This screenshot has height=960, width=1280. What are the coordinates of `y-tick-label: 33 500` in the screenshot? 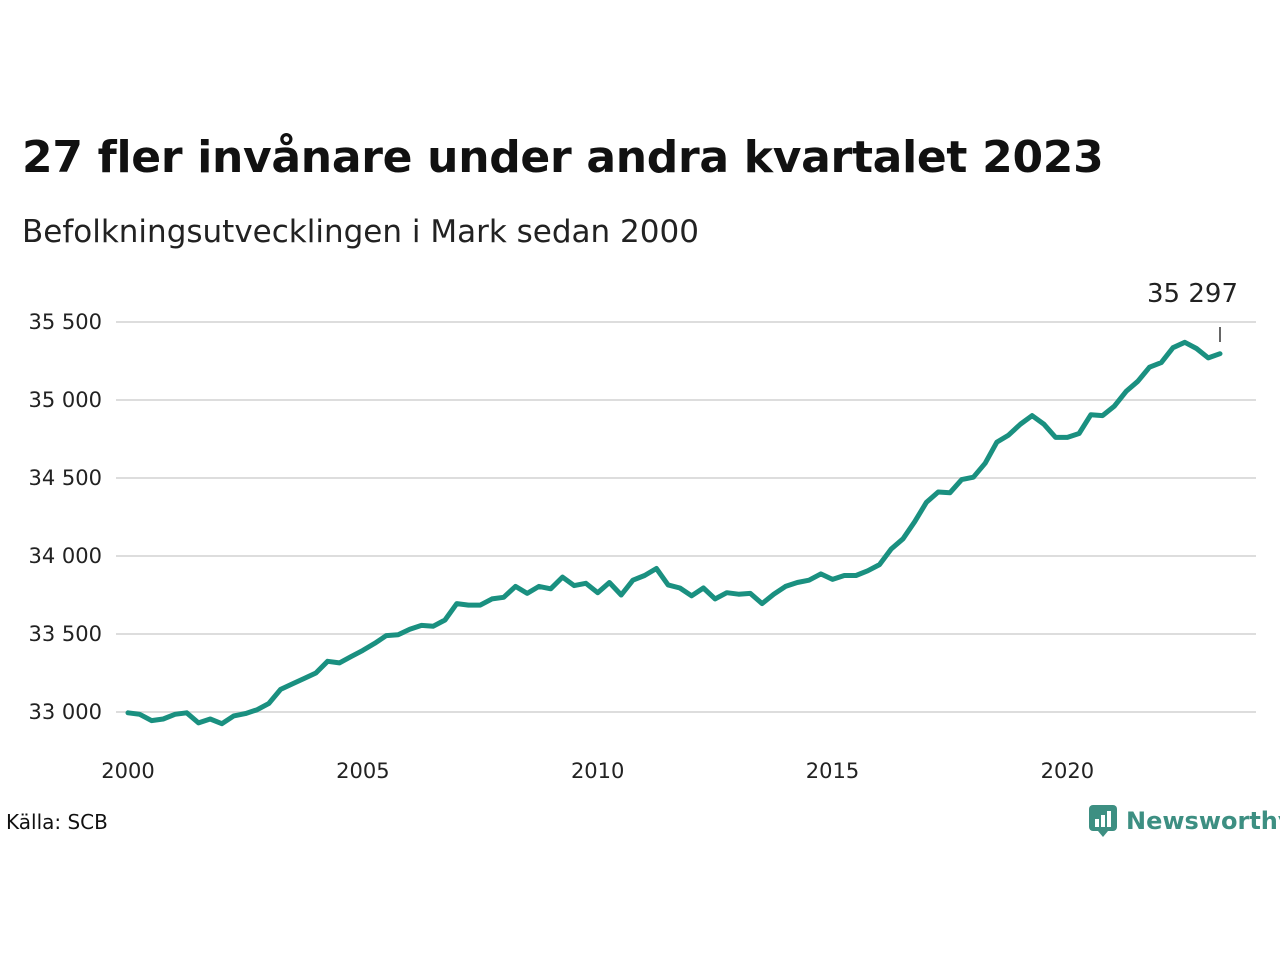 It's located at (65, 634).